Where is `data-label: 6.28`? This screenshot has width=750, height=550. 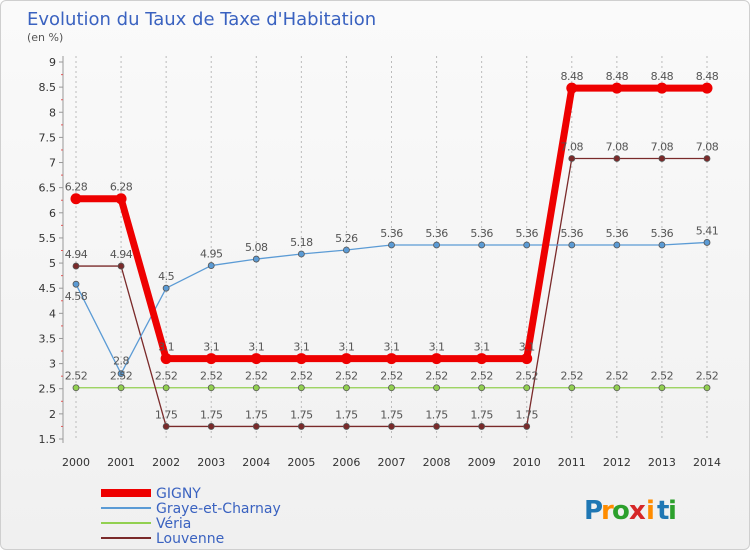 data-label: 6.28 is located at coordinates (76, 187).